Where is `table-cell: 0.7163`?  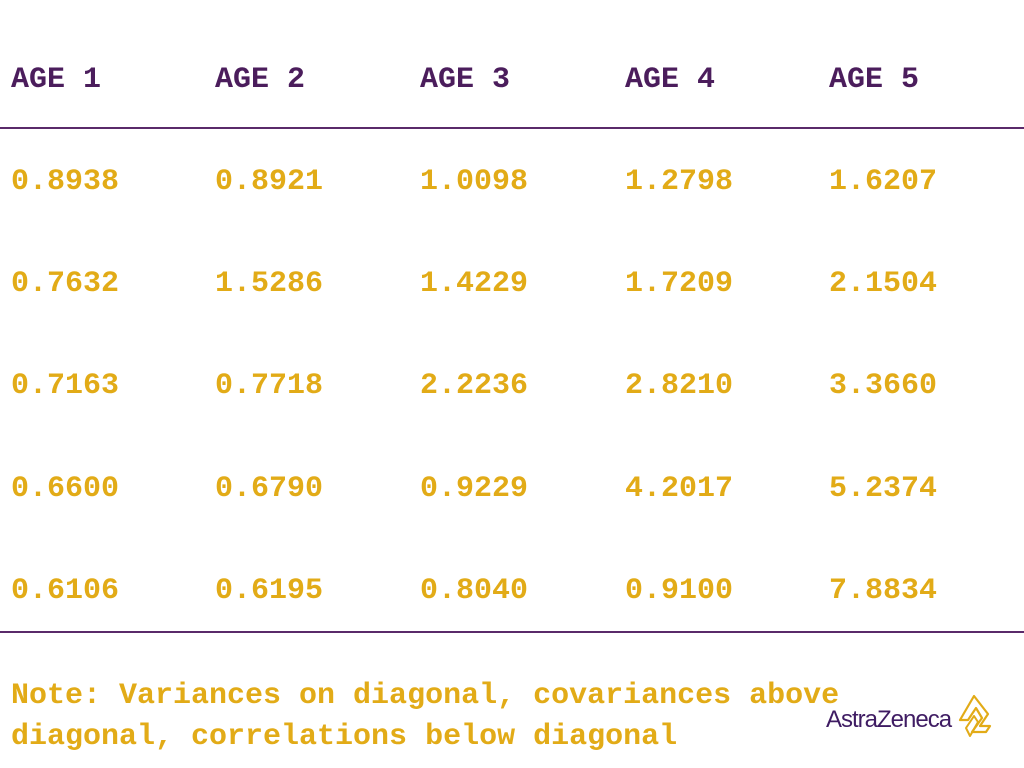
table-cell: 0.7163 is located at coordinates (65, 386).